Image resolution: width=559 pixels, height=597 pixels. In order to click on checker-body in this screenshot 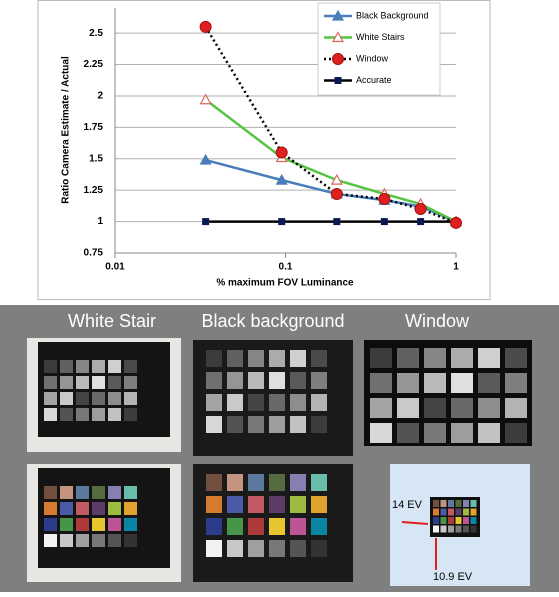, I will do `click(104, 389)`.